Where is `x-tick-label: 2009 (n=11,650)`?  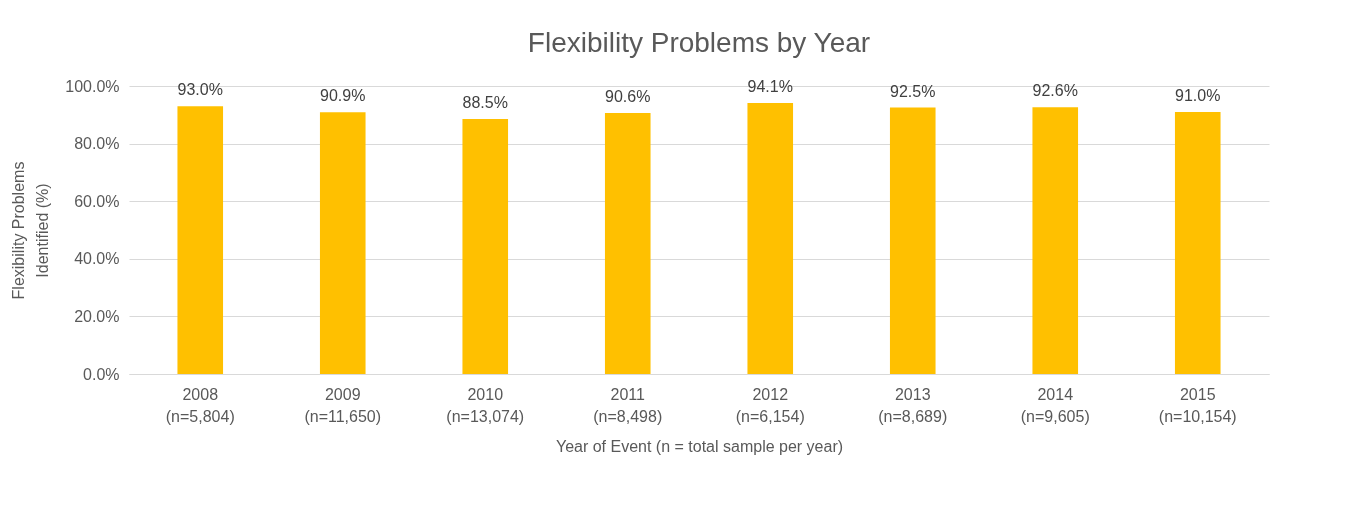 x-tick-label: 2009 (n=11,650) is located at coordinates (343, 405).